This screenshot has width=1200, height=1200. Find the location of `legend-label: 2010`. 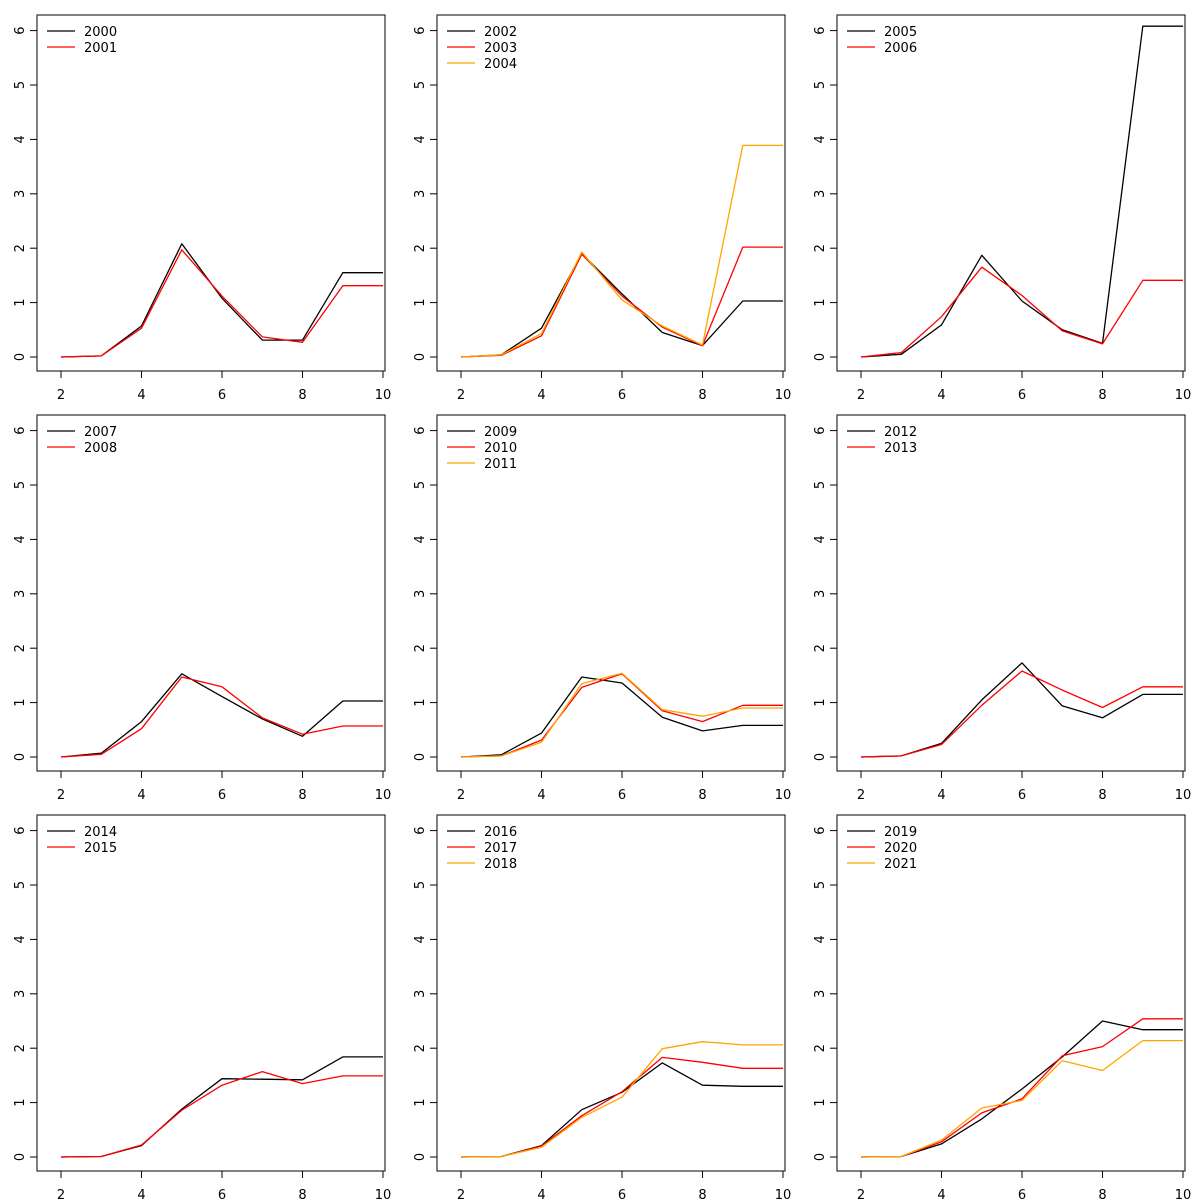

legend-label: 2010 is located at coordinates (500, 448).